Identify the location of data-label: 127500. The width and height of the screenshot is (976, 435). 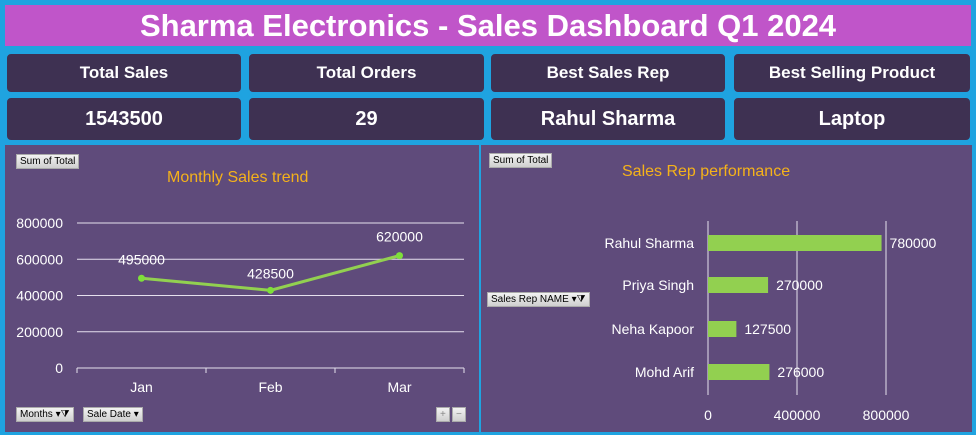
(767, 329).